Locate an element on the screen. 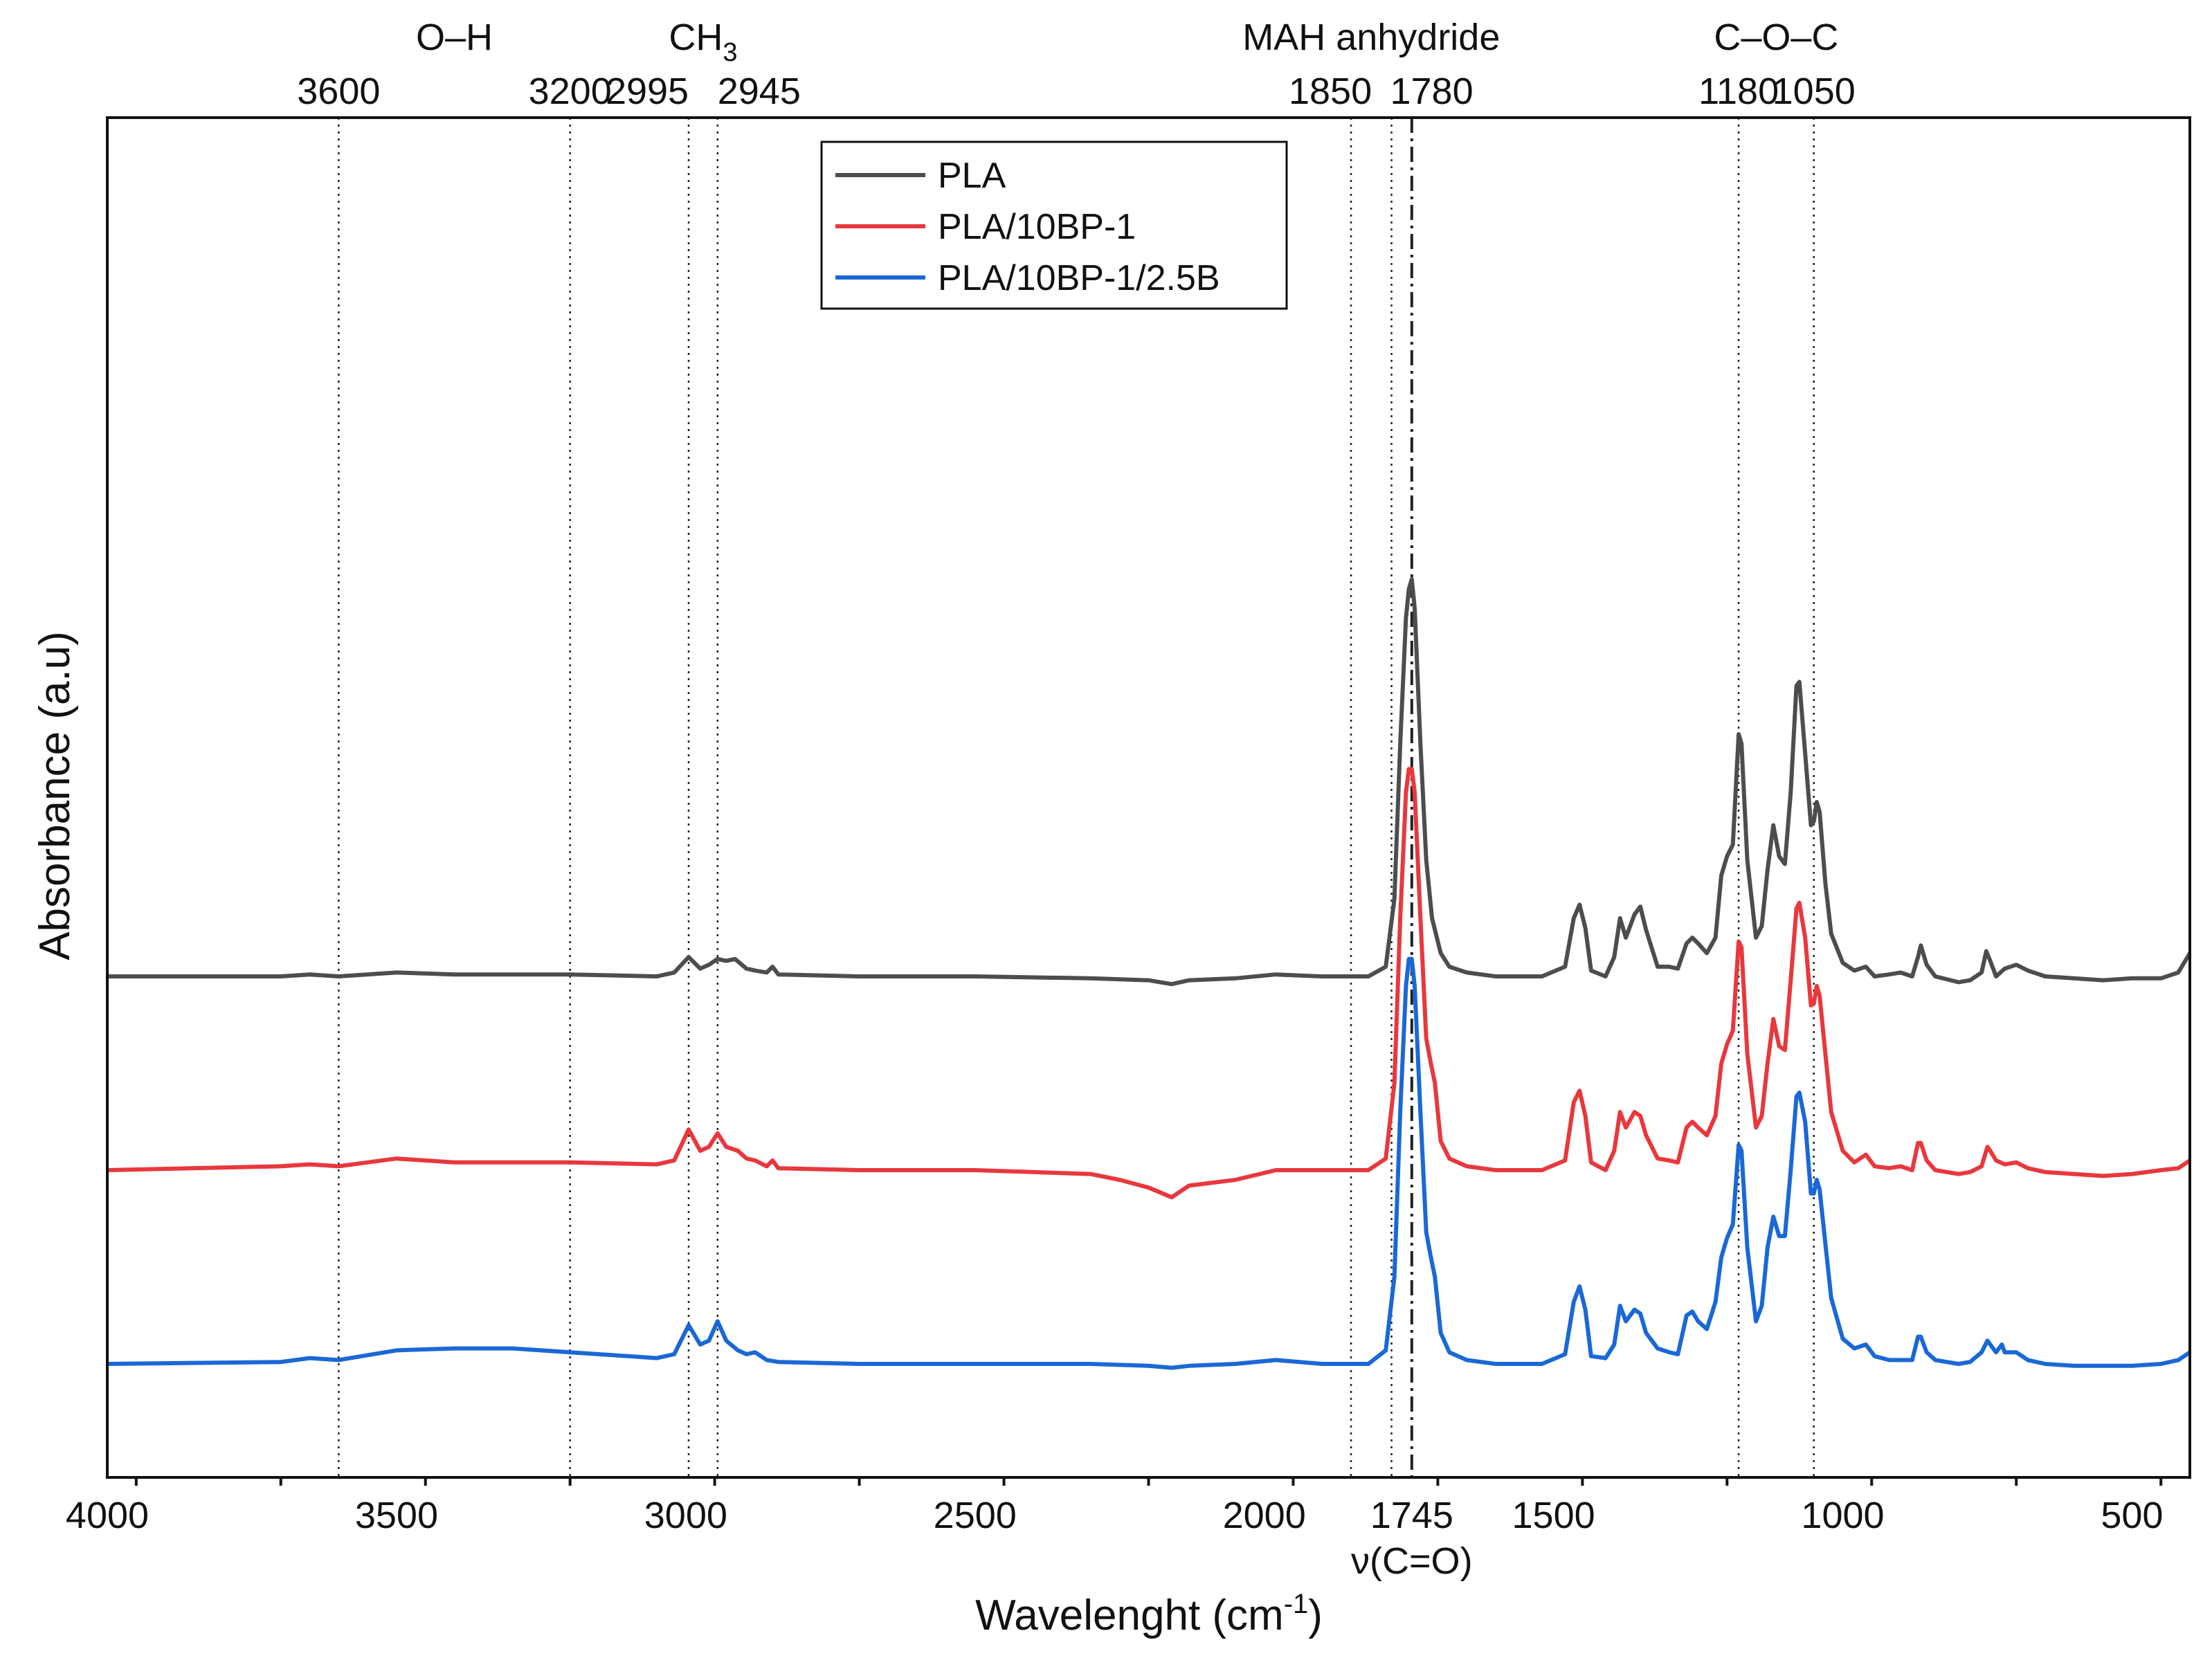 Image resolution: width=2212 pixels, height=1667 pixels. reference-label-3200: 3200 is located at coordinates (570, 91).